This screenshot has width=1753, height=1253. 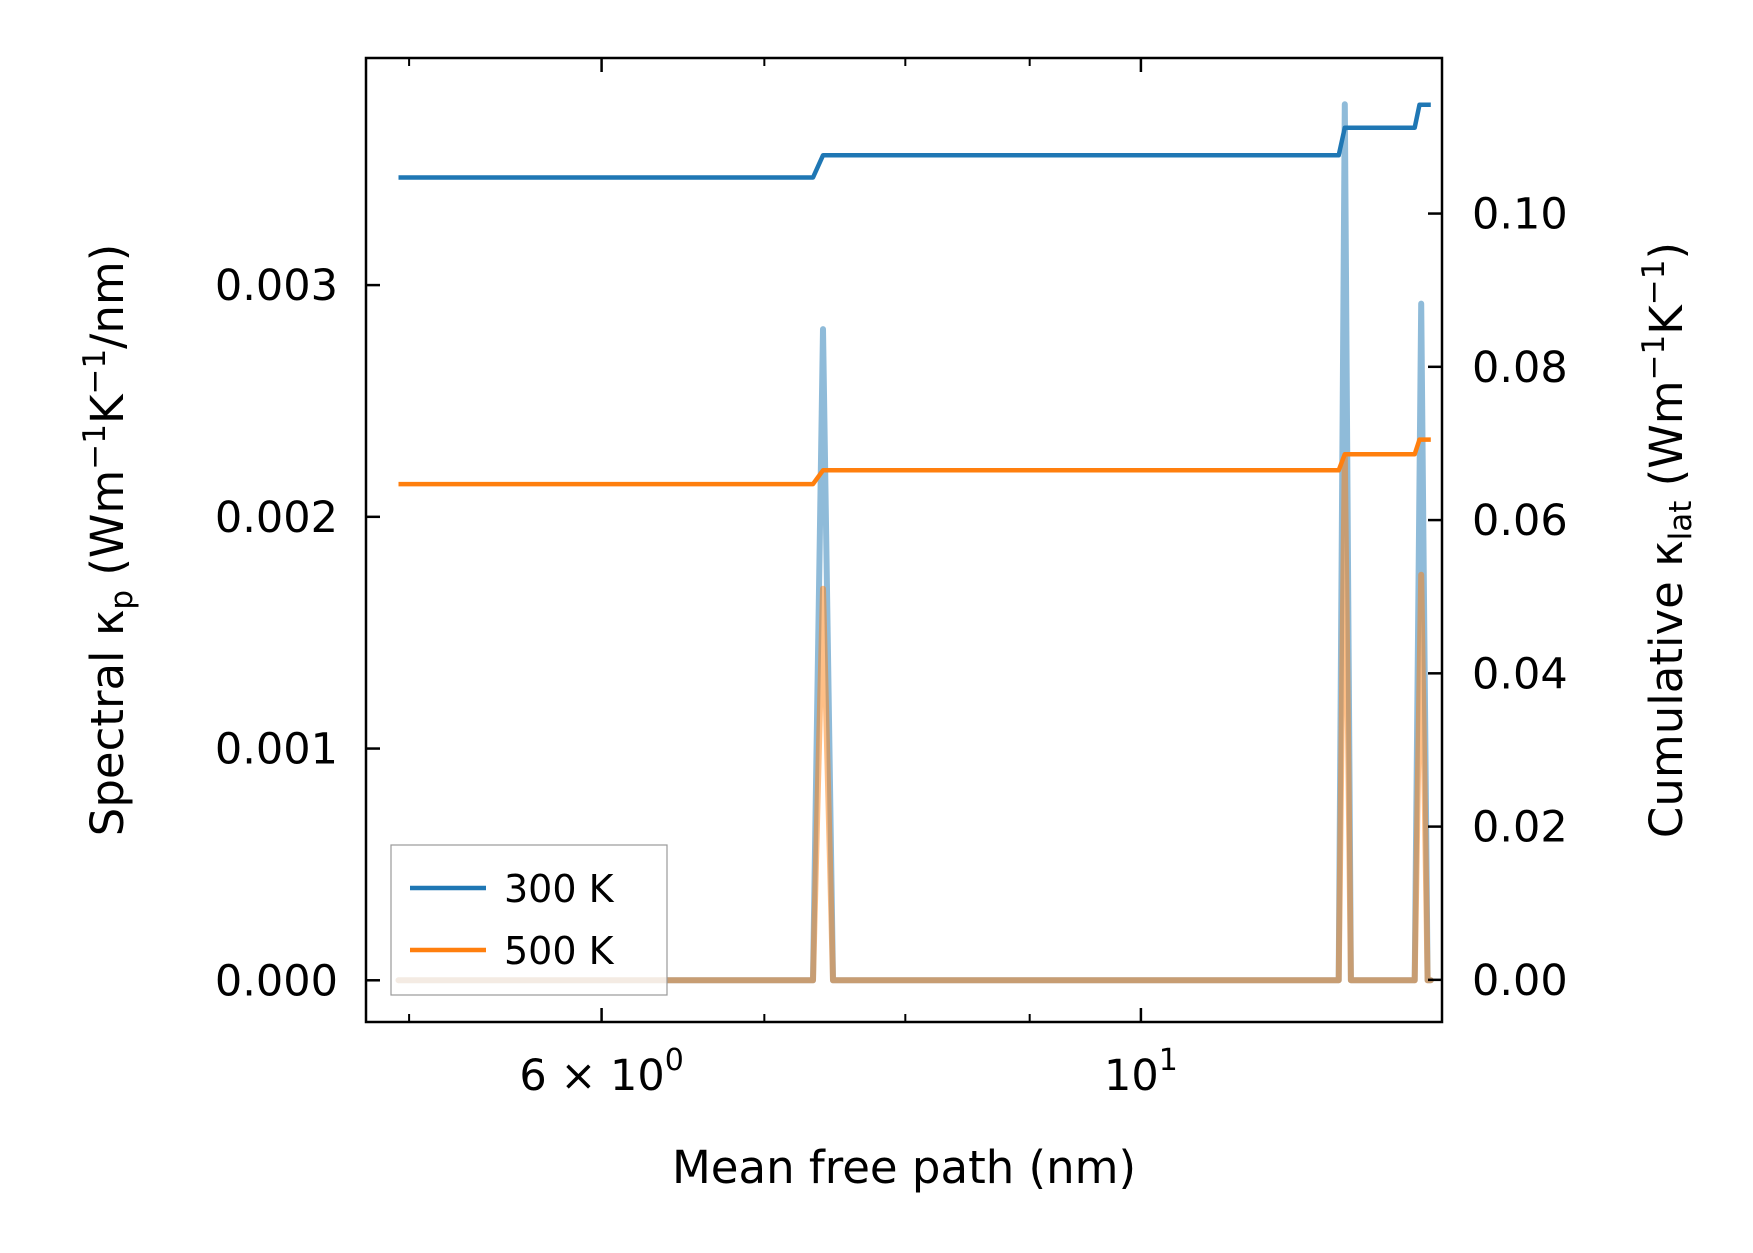 I want to click on y-left-label-prefix: Spectral κ, so click(x=107, y=723).